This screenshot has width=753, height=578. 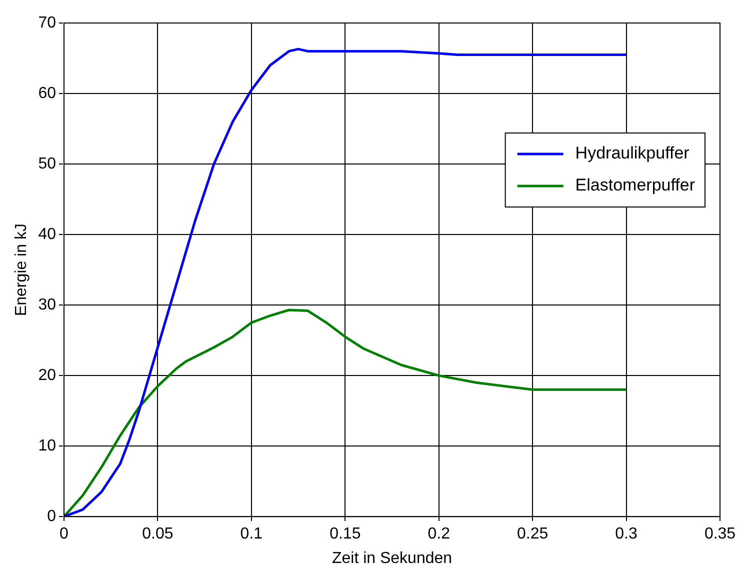 What do you see at coordinates (47, 445) in the screenshot?
I see `y-tick-label: 10` at bounding box center [47, 445].